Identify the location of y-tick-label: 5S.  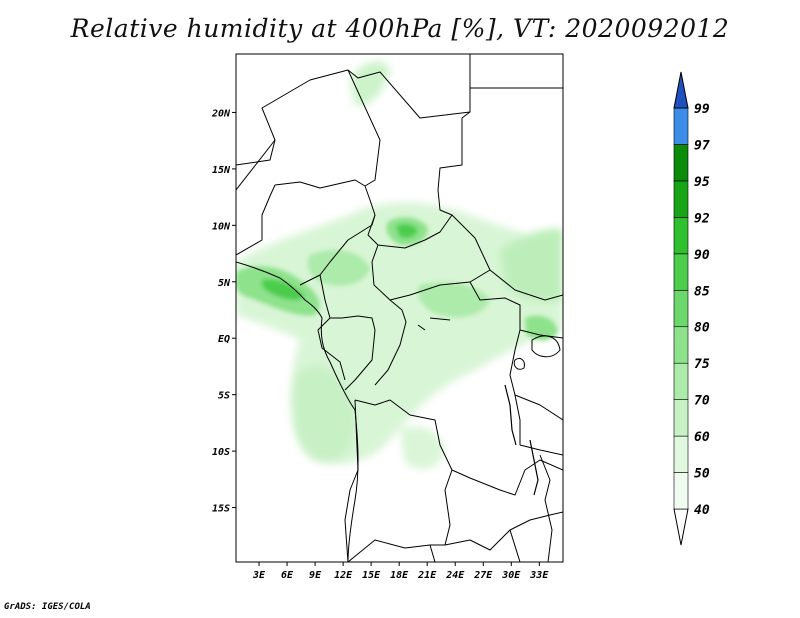
(224, 396).